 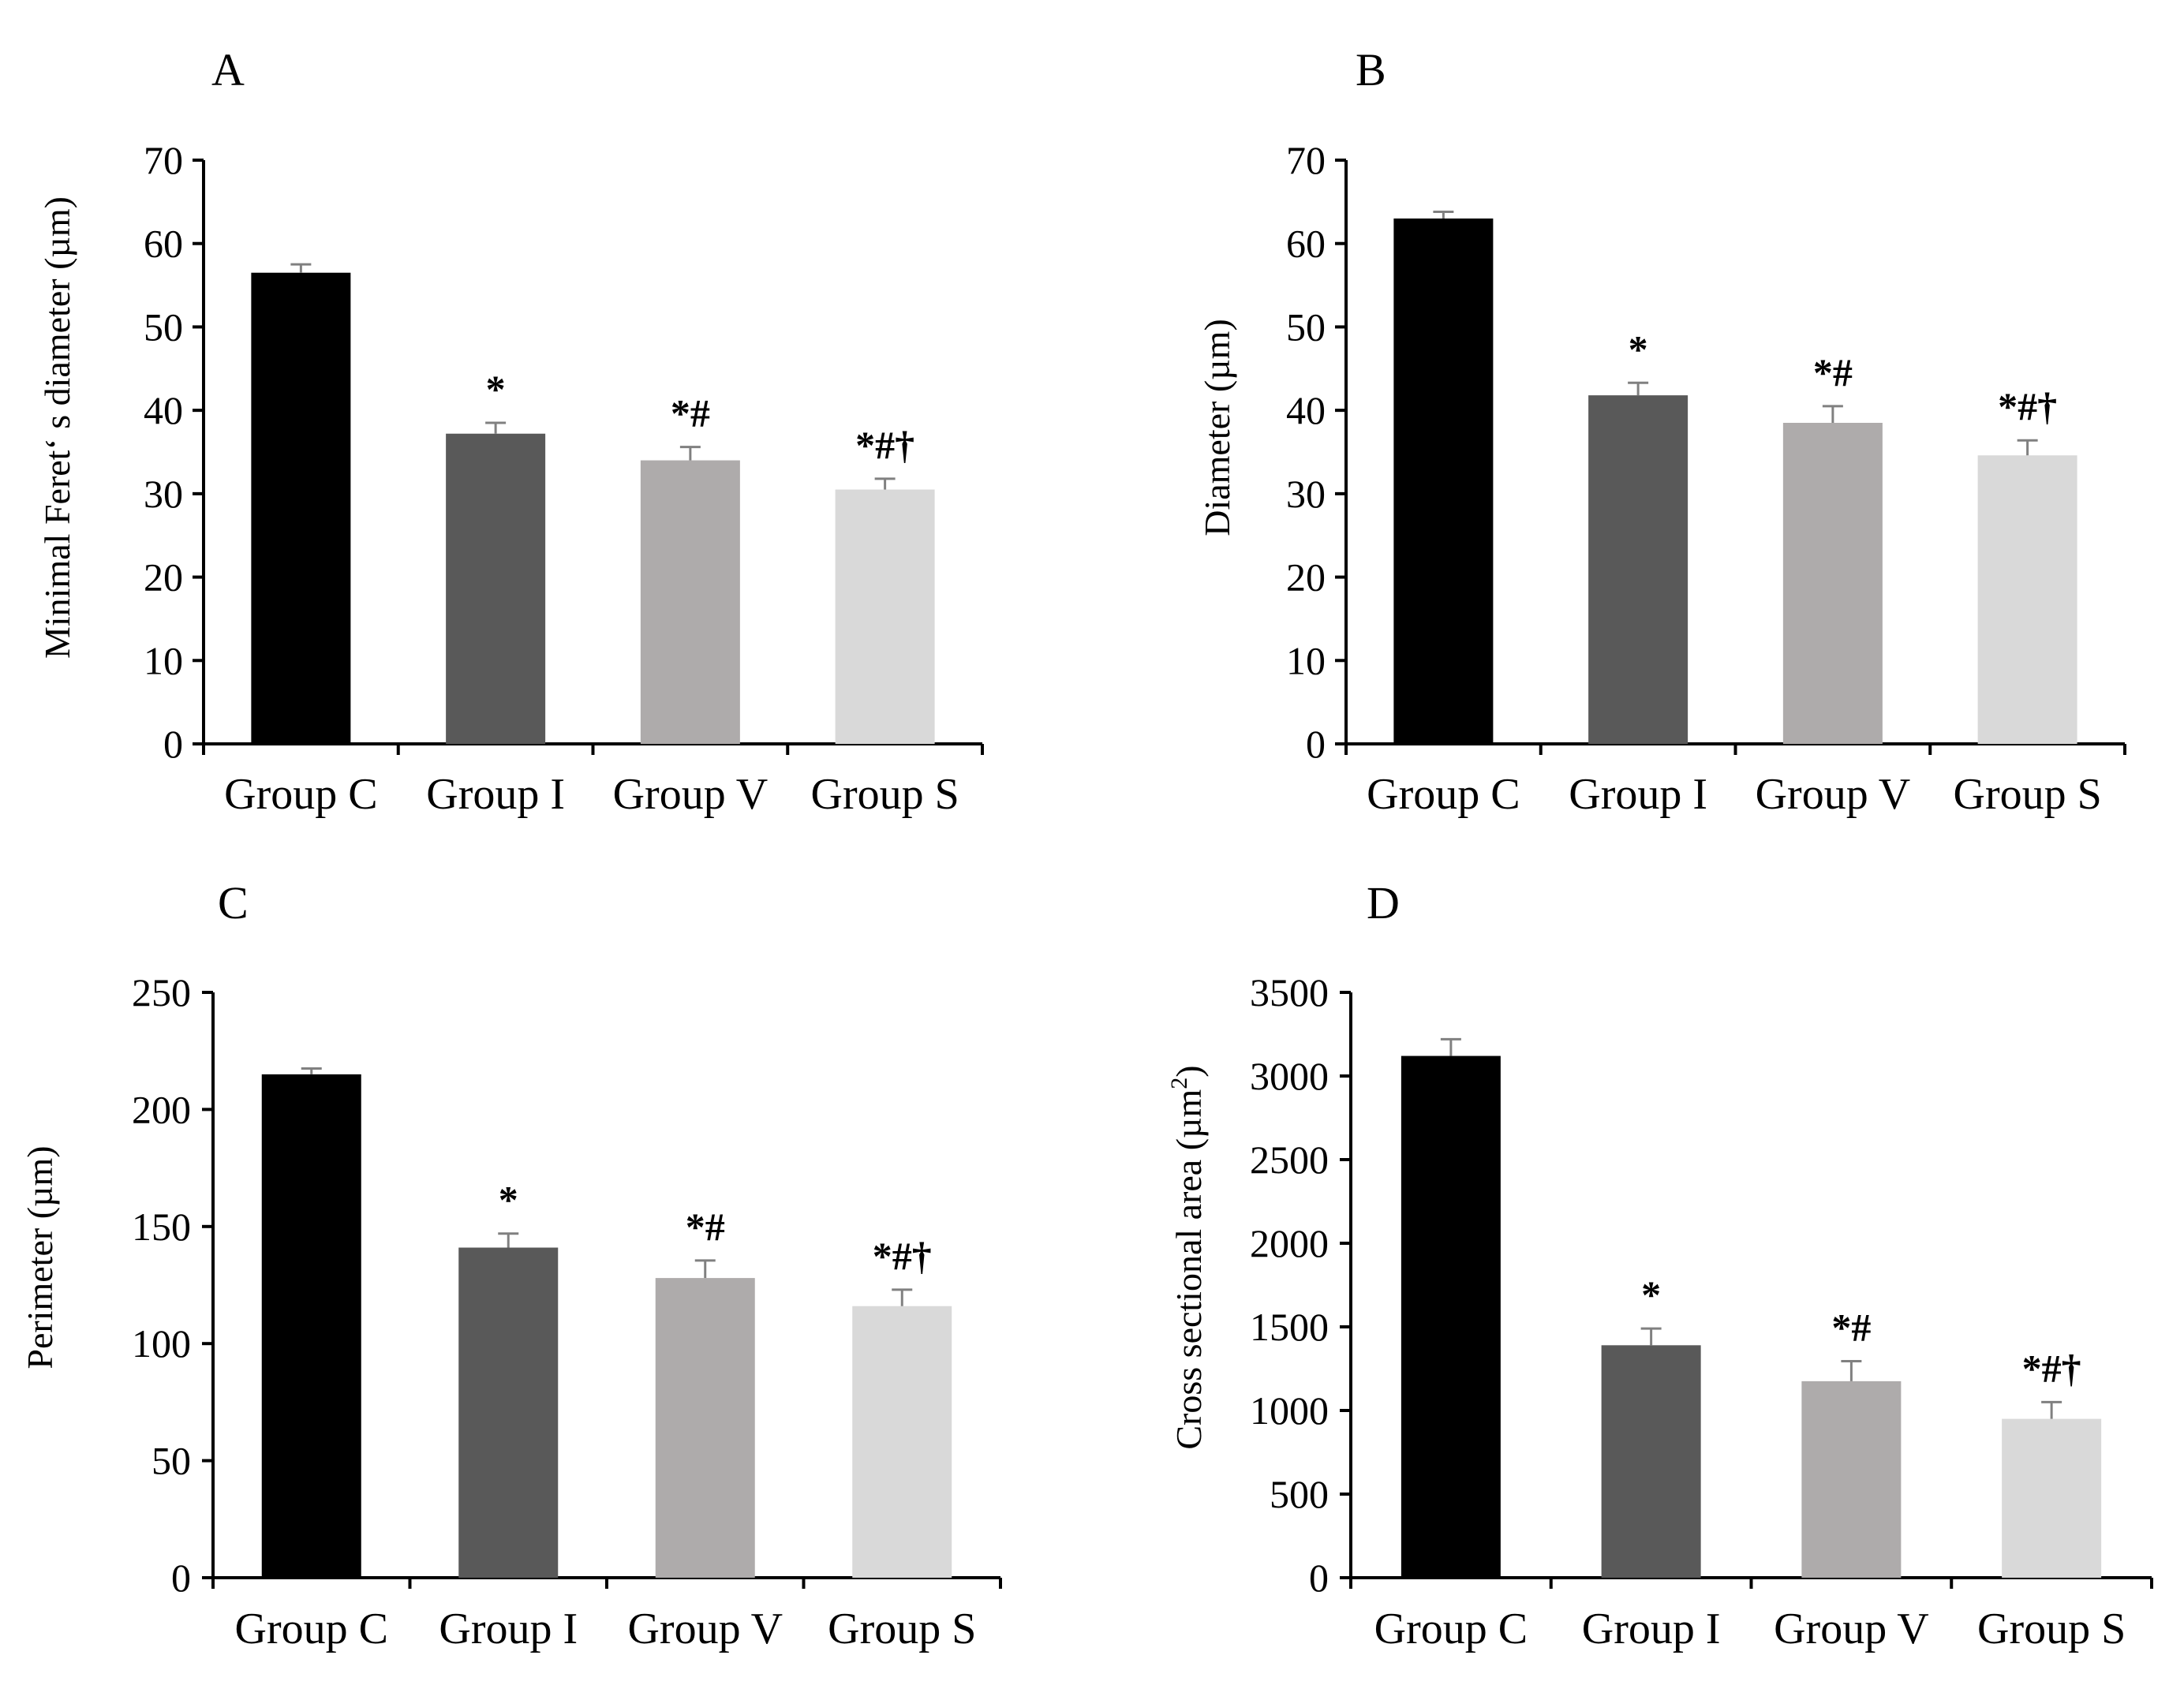 What do you see at coordinates (1371, 69) in the screenshot?
I see `panel-label: B` at bounding box center [1371, 69].